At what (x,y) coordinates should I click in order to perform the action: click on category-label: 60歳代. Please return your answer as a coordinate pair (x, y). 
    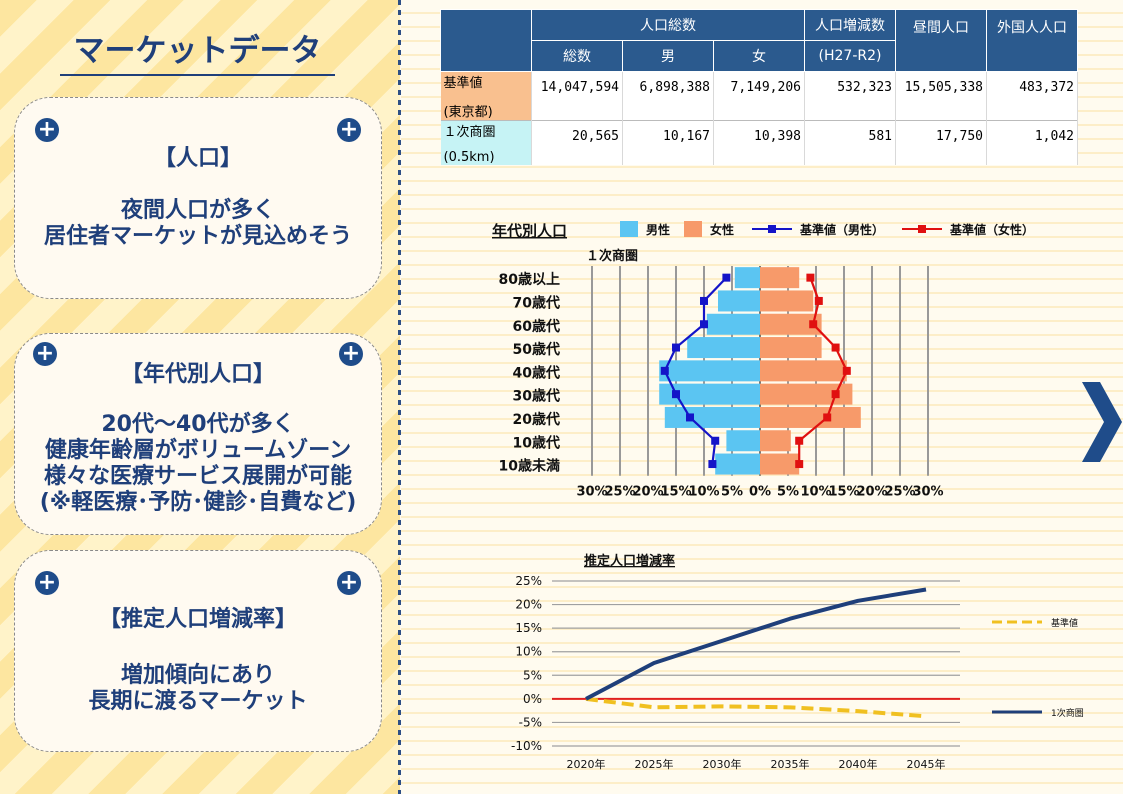
    Looking at the image, I should click on (536, 326).